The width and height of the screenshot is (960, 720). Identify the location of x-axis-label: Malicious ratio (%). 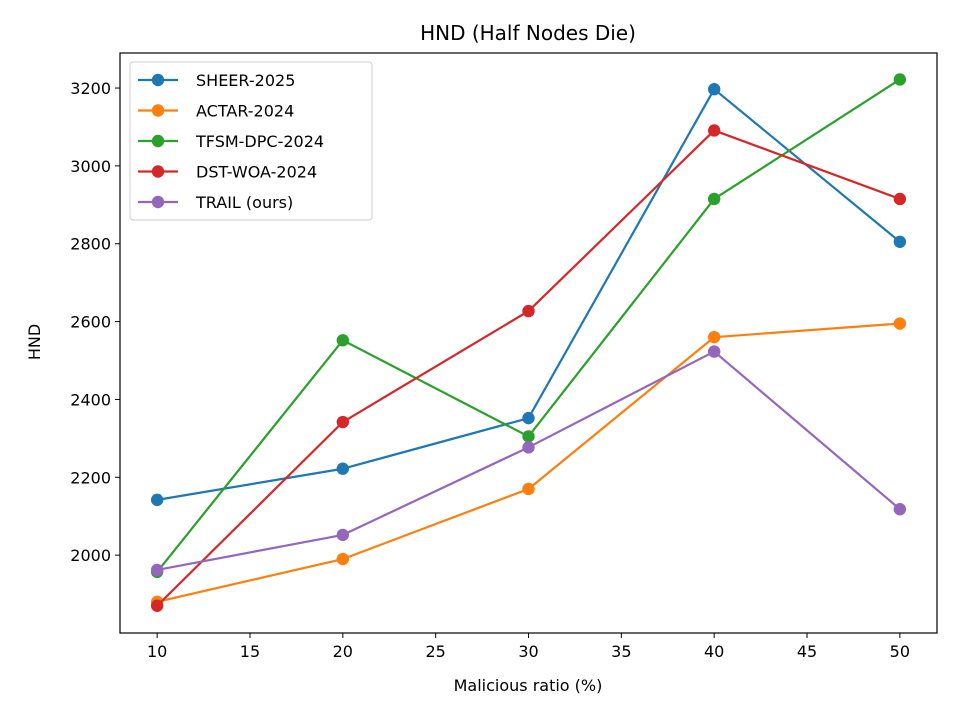
(528, 685).